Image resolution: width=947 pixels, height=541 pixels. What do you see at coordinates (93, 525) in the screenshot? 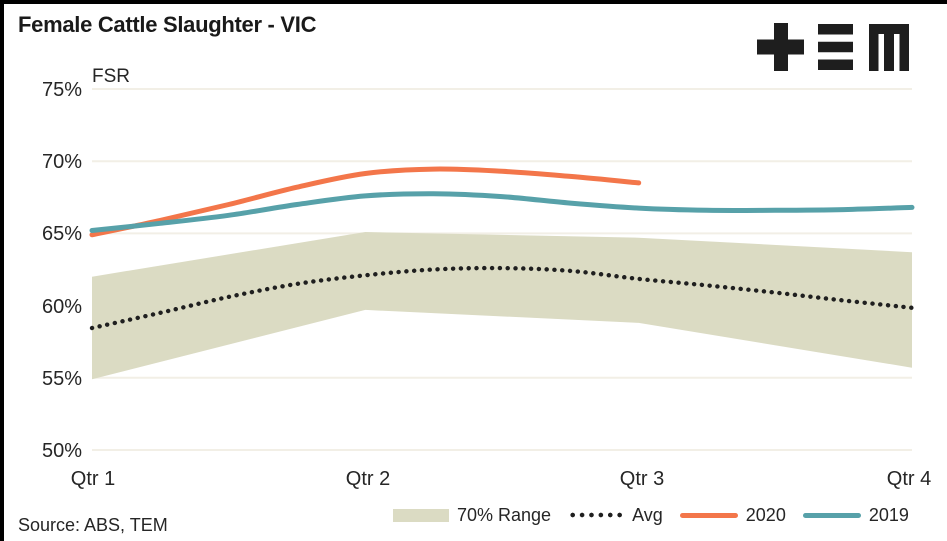
I see `source-note: Source: ABS, TEM` at bounding box center [93, 525].